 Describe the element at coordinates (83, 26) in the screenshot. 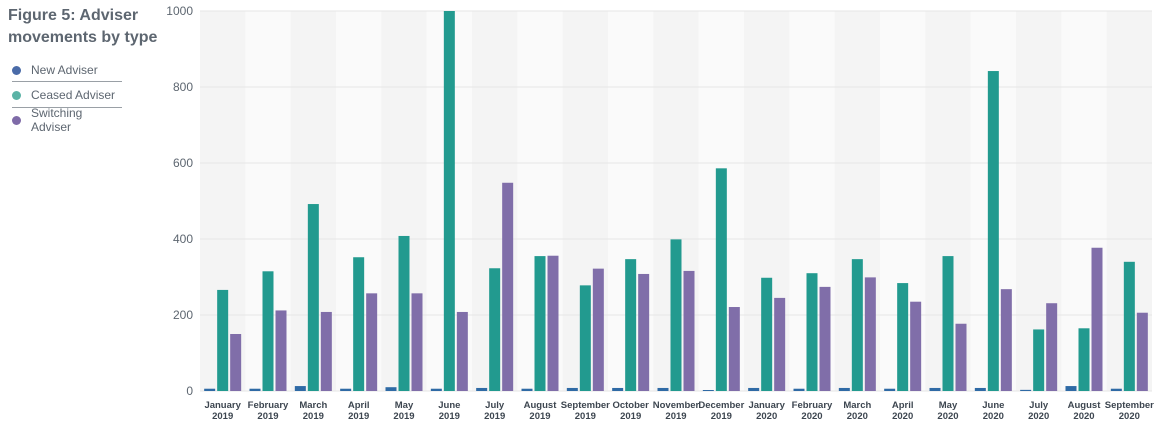

I see `chart-title: Figure 5: Adviser movements by type` at that location.